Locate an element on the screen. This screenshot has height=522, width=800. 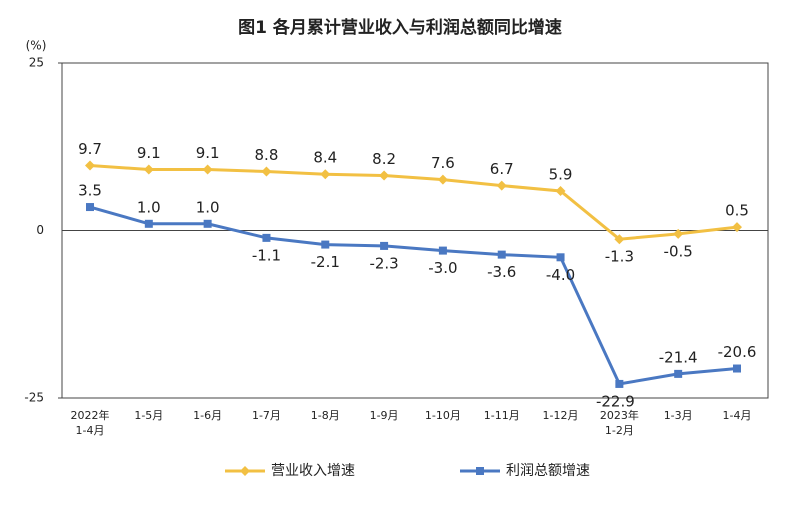
data-label: -0.5 is located at coordinates (678, 251).